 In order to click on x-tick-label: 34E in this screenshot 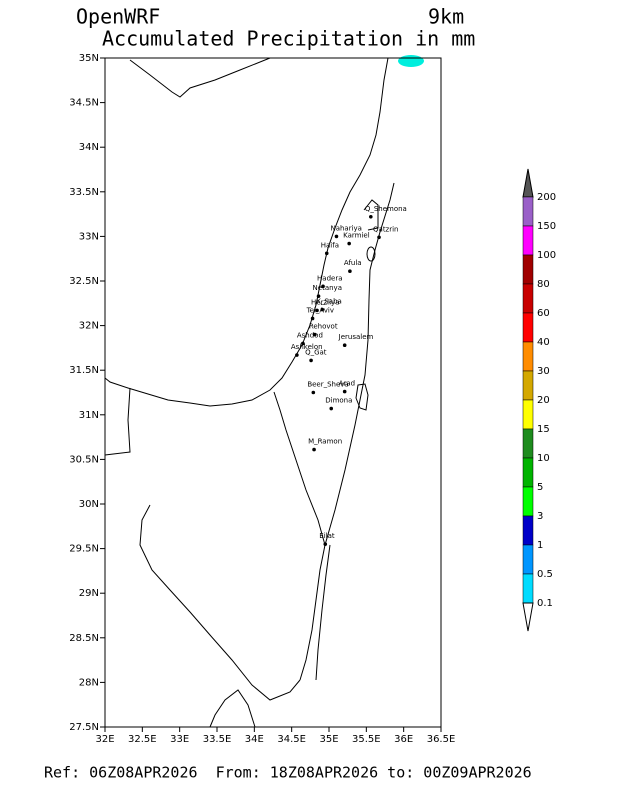, I will do `click(254, 739)`.